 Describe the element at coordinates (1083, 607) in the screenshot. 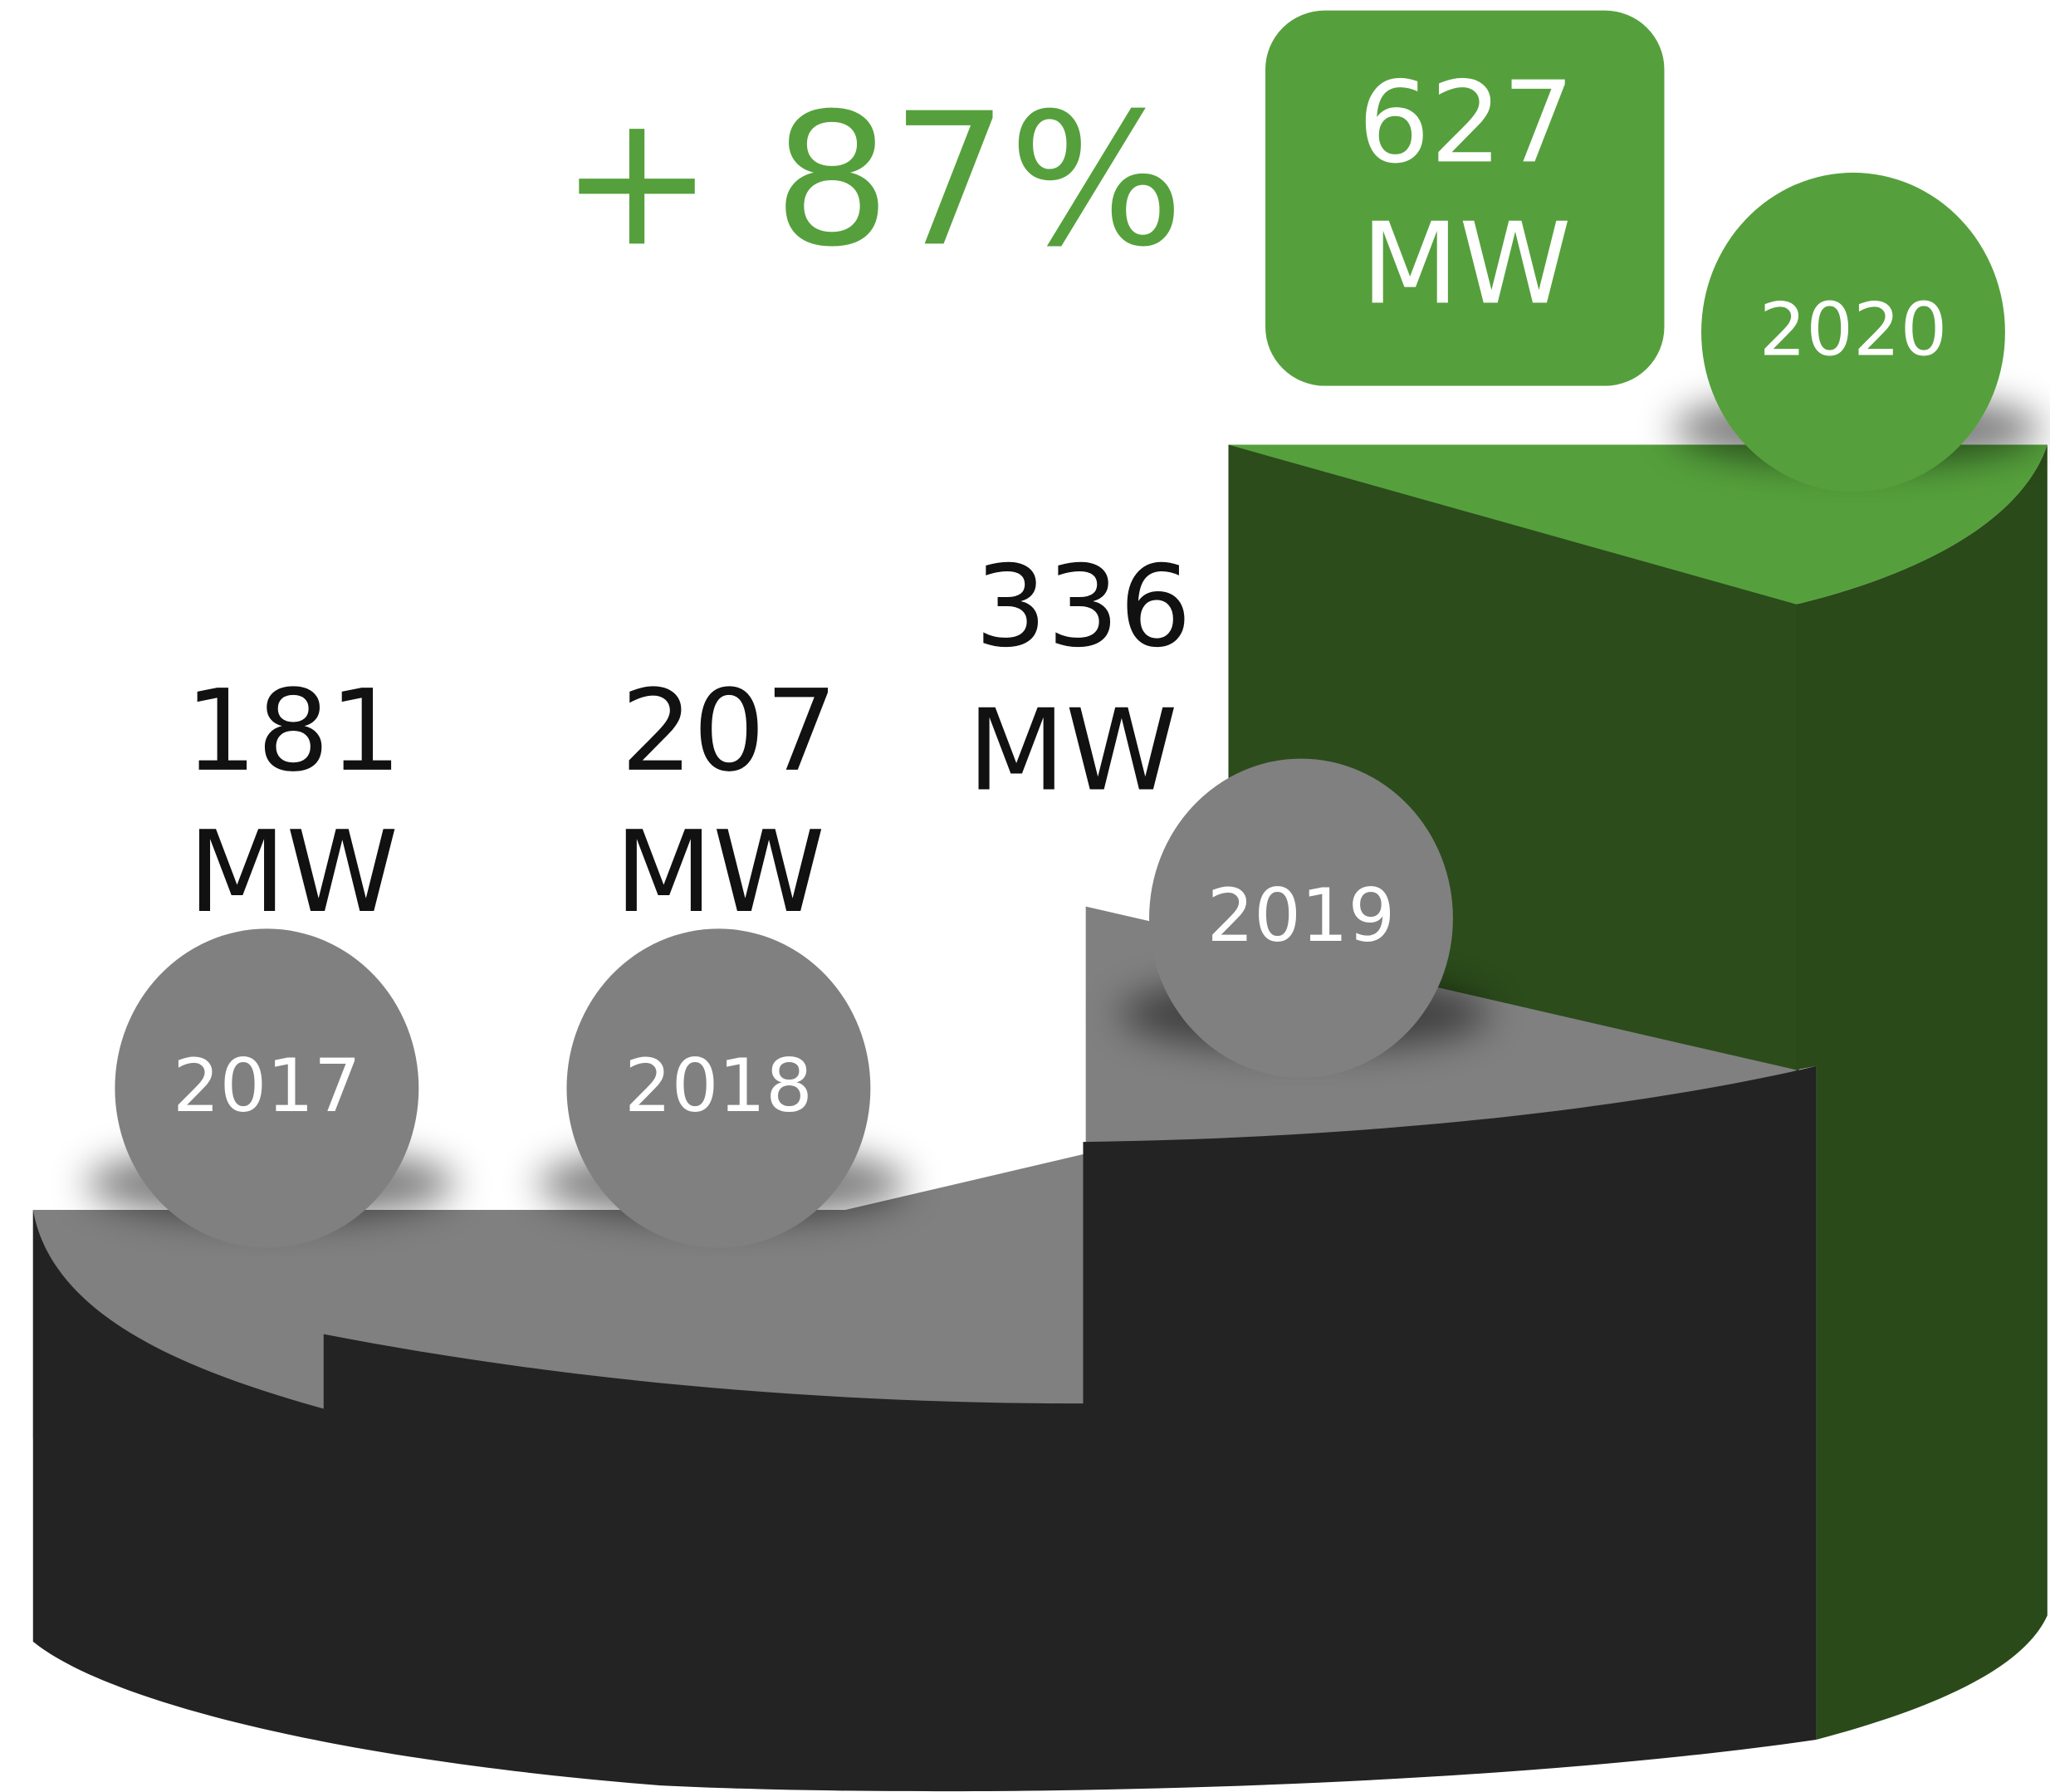

I see `value: 336` at that location.